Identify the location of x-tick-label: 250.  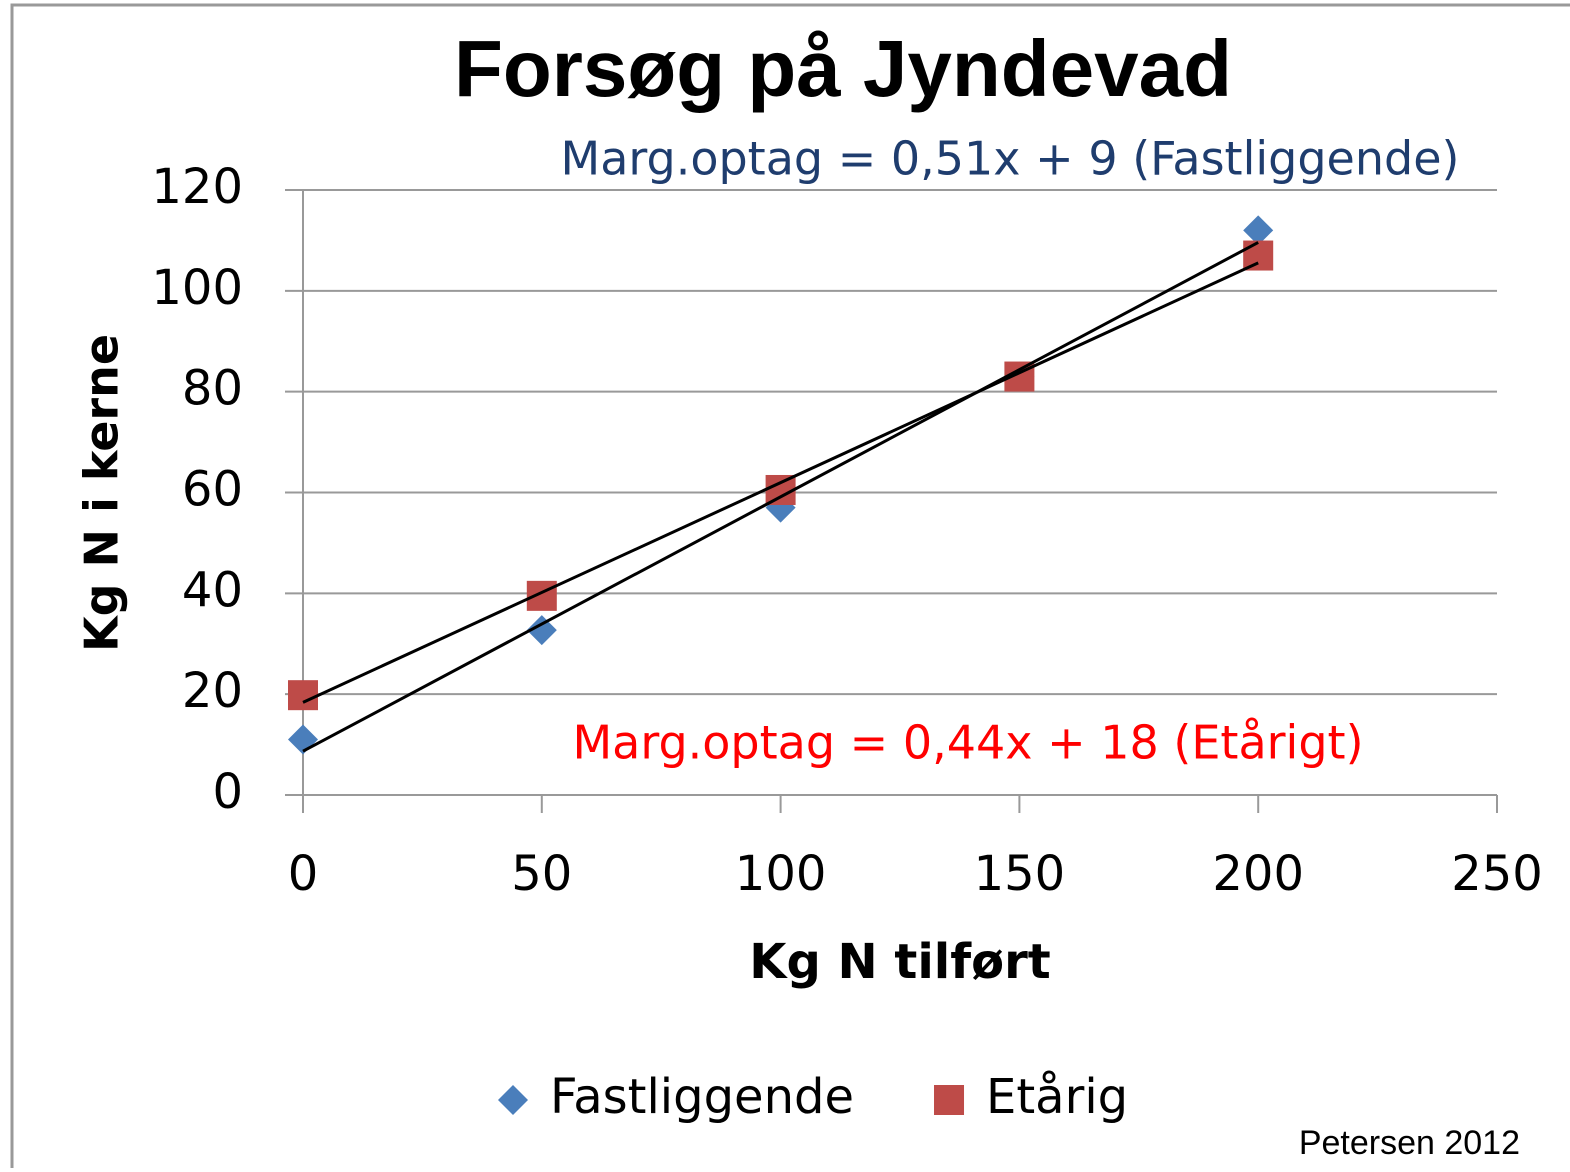
(1497, 874).